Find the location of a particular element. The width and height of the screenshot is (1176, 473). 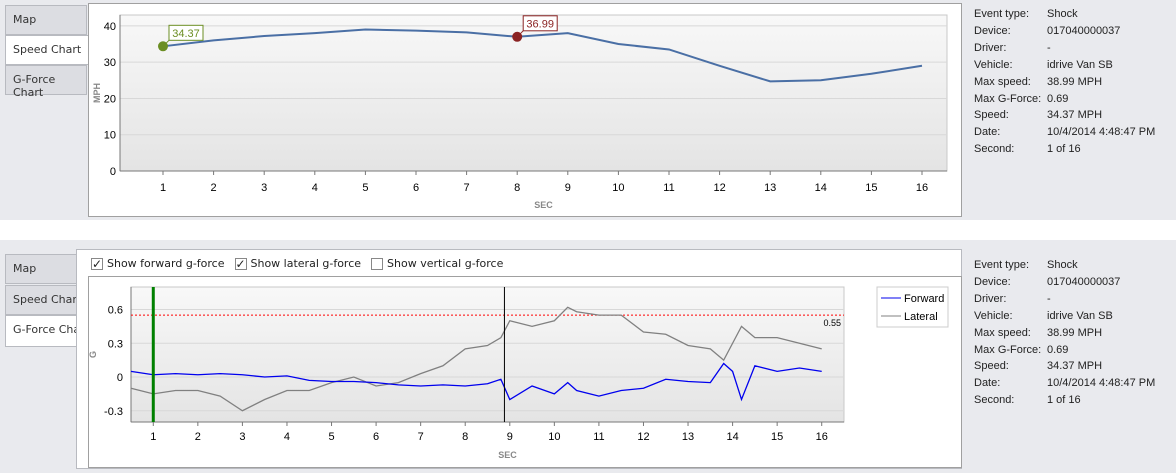

info-row: Speed: 34.37 MPH is located at coordinates (1064, 366).